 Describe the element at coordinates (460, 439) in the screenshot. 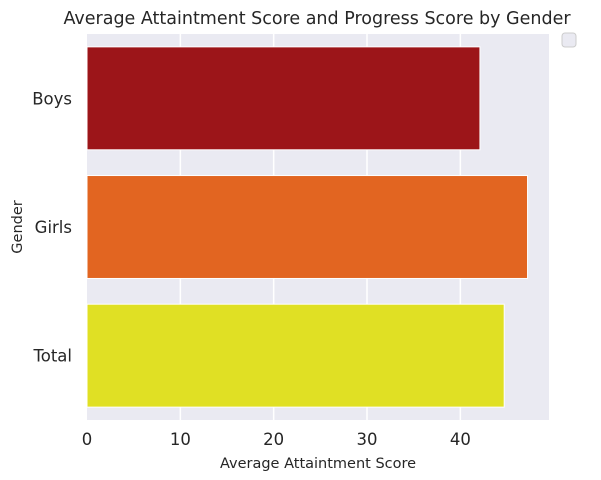

I see `x-tick-label: 40` at that location.